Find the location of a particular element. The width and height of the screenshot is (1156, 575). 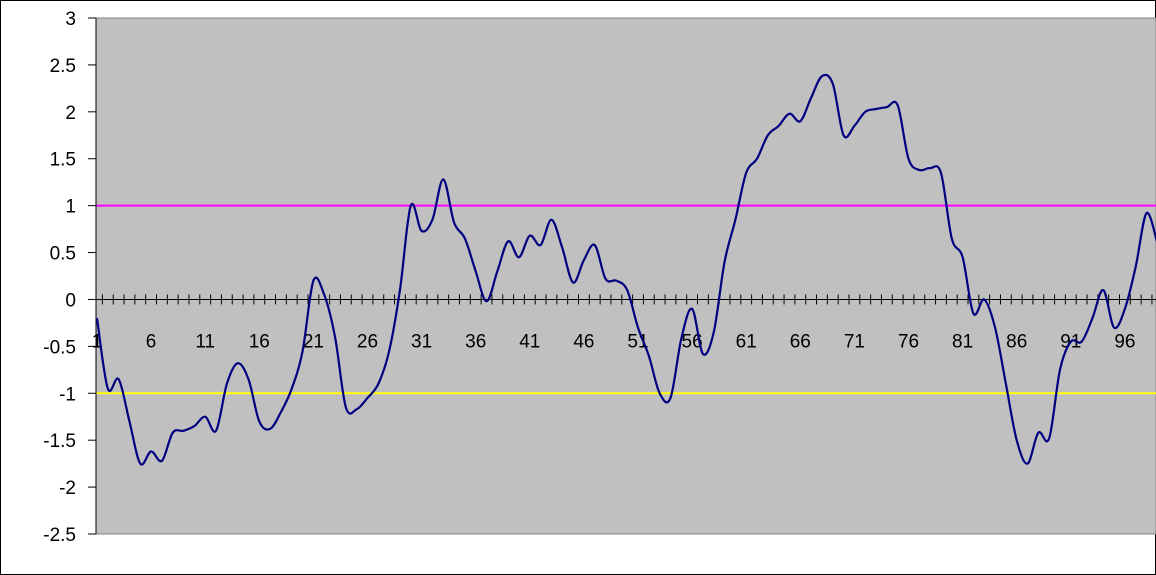

x-tick-label: 6 is located at coordinates (151, 341).